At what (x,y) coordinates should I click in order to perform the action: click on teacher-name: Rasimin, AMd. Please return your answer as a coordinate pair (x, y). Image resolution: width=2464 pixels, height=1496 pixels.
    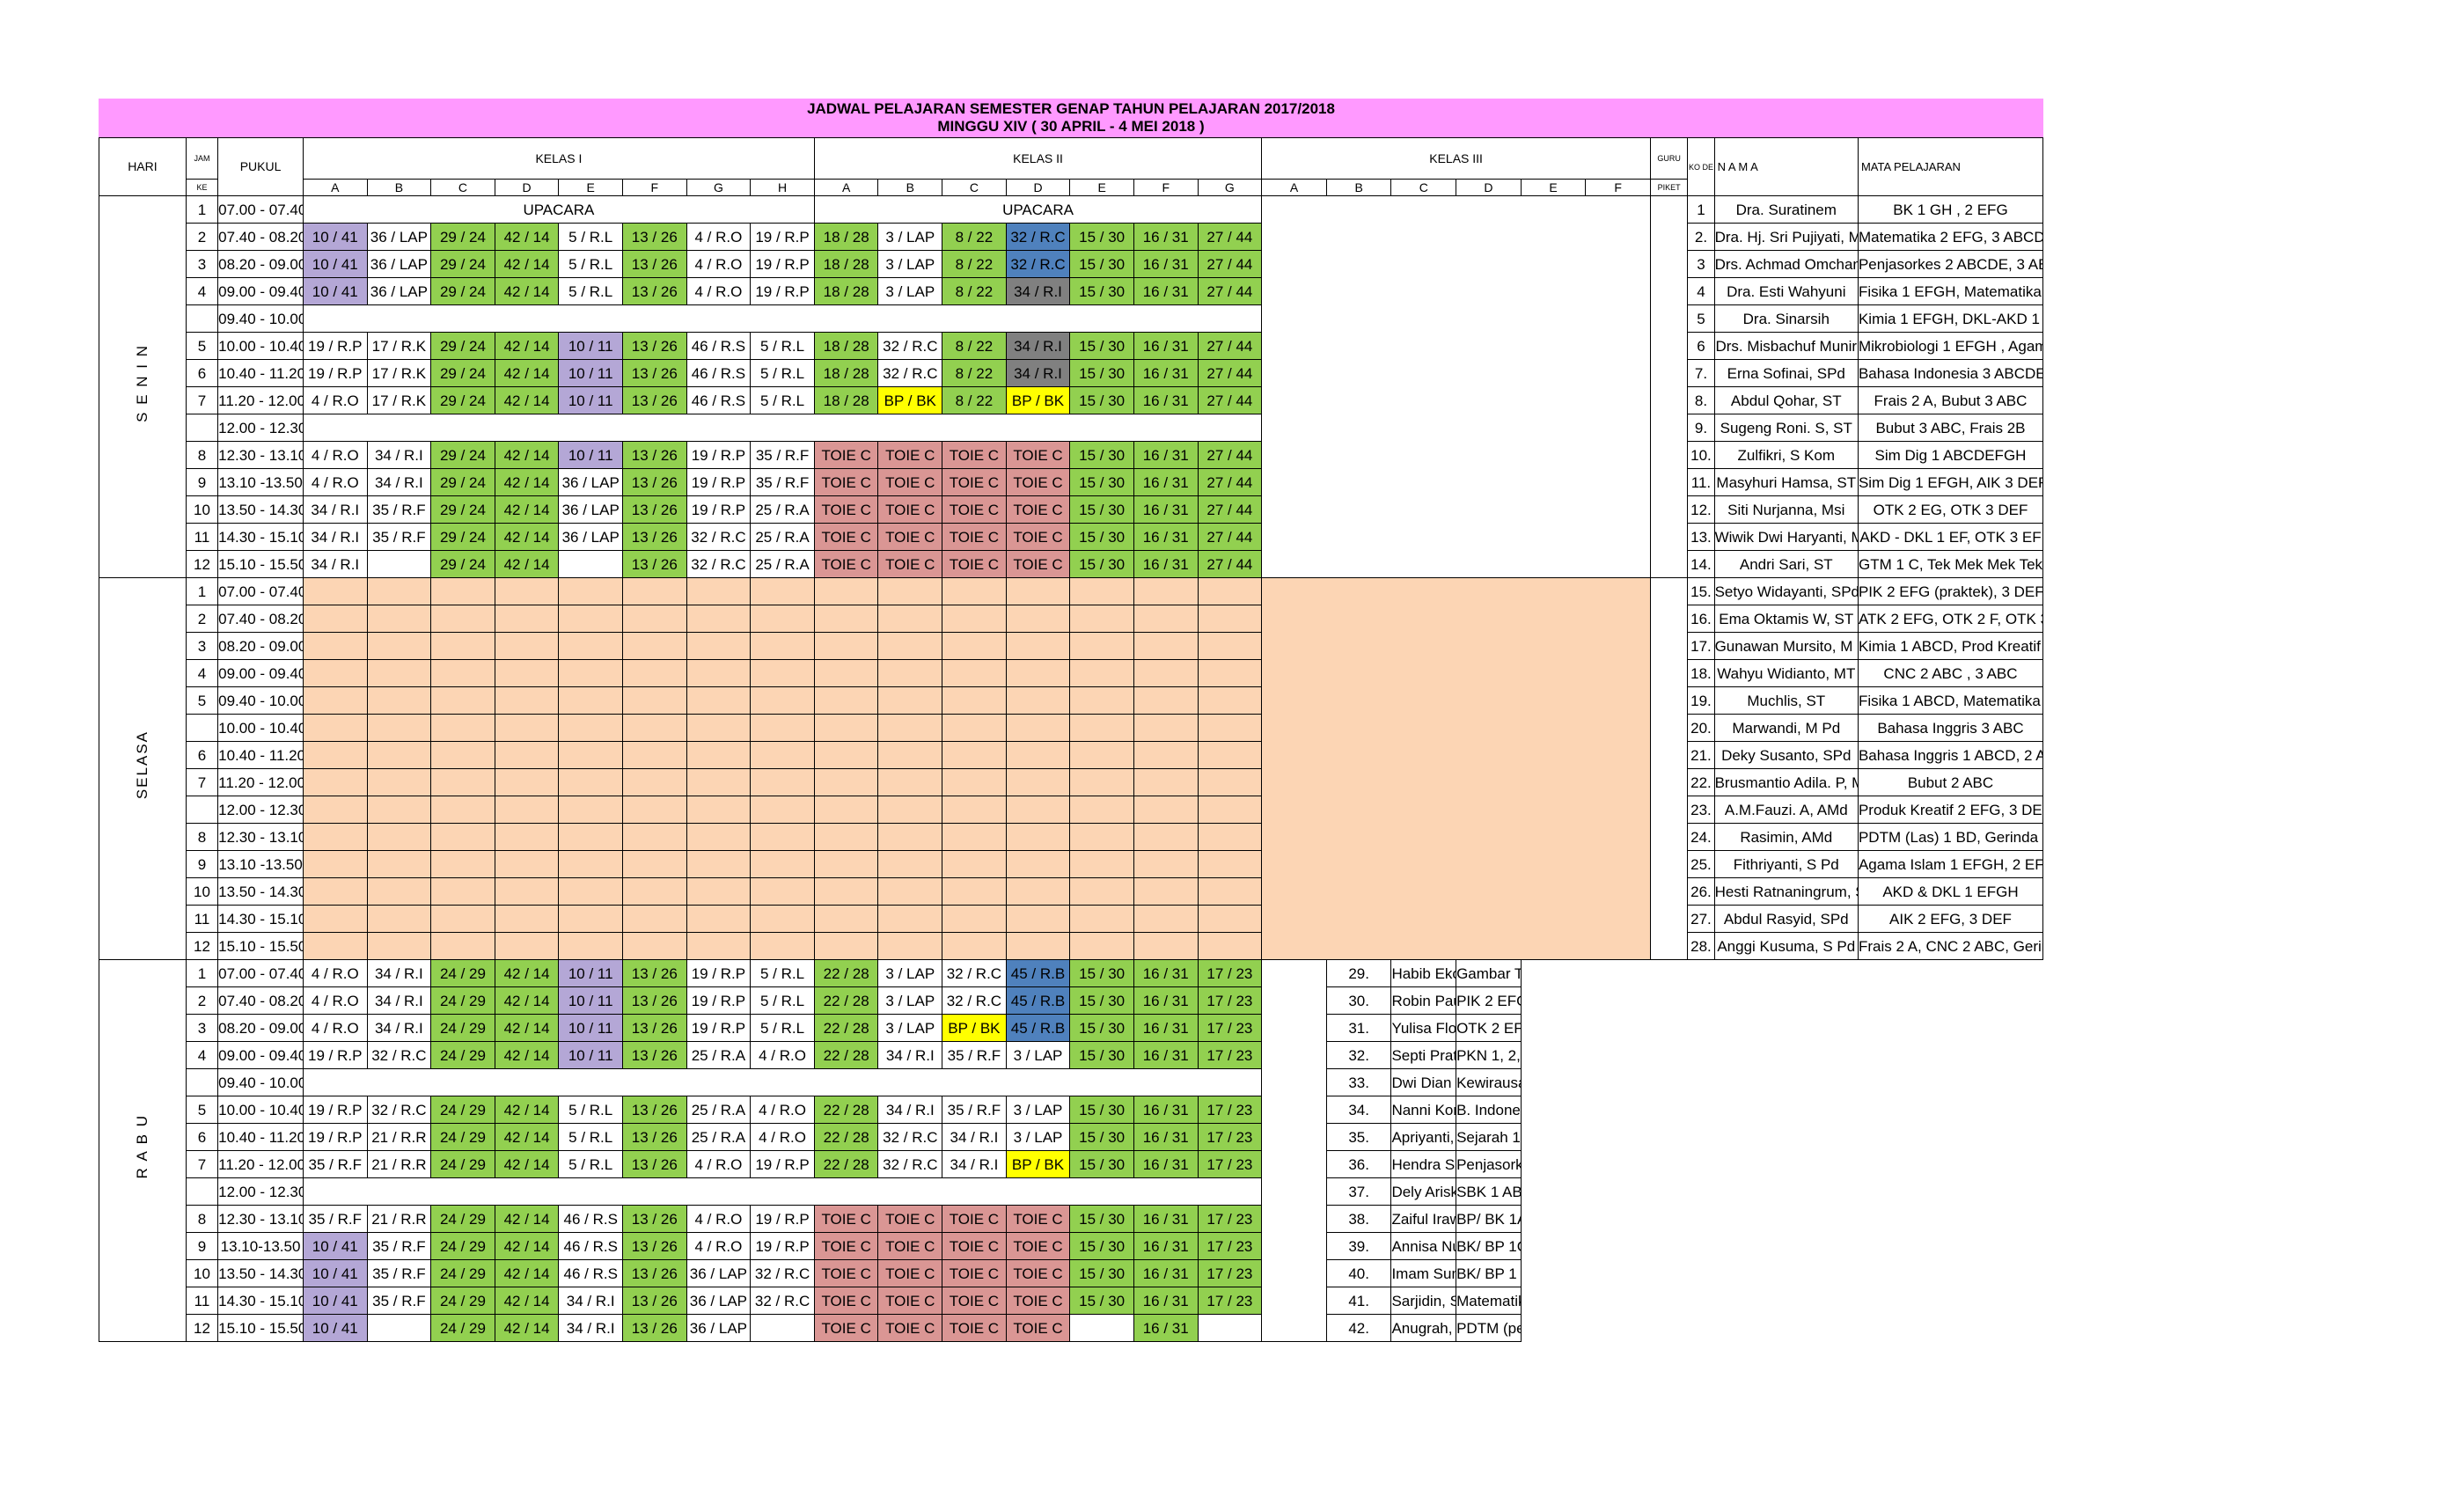
    Looking at the image, I should click on (1786, 837).